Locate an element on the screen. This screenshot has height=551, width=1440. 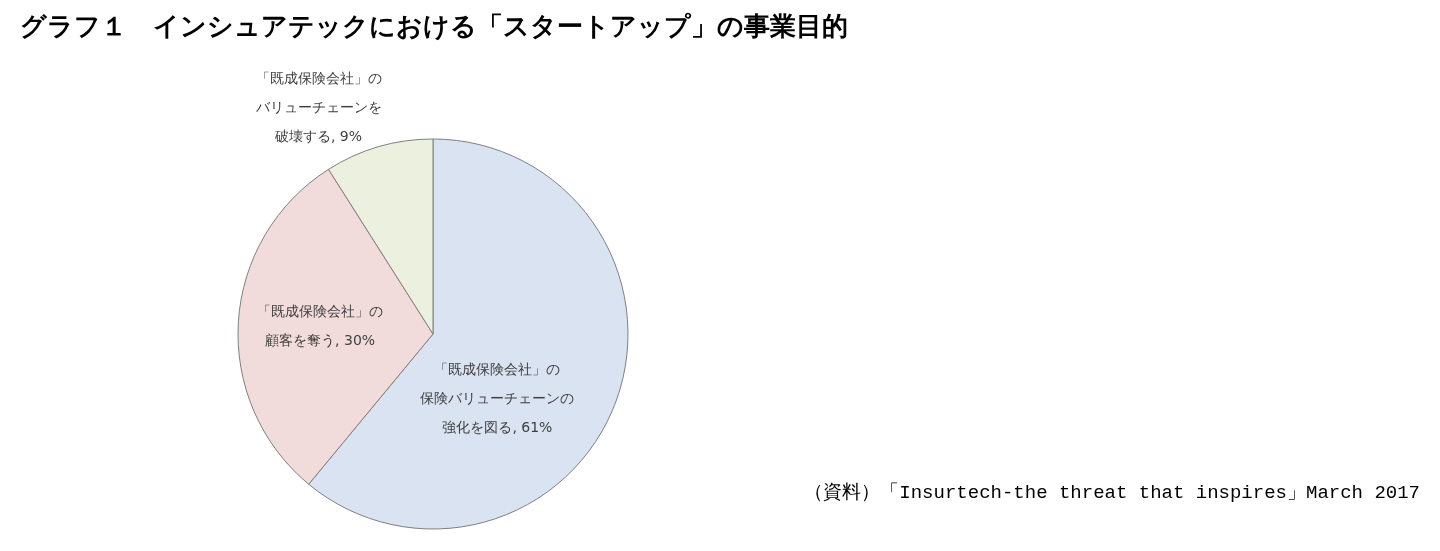
slice-label: 「既成保険会社」の顧客を奪う, 30% is located at coordinates (320, 326).